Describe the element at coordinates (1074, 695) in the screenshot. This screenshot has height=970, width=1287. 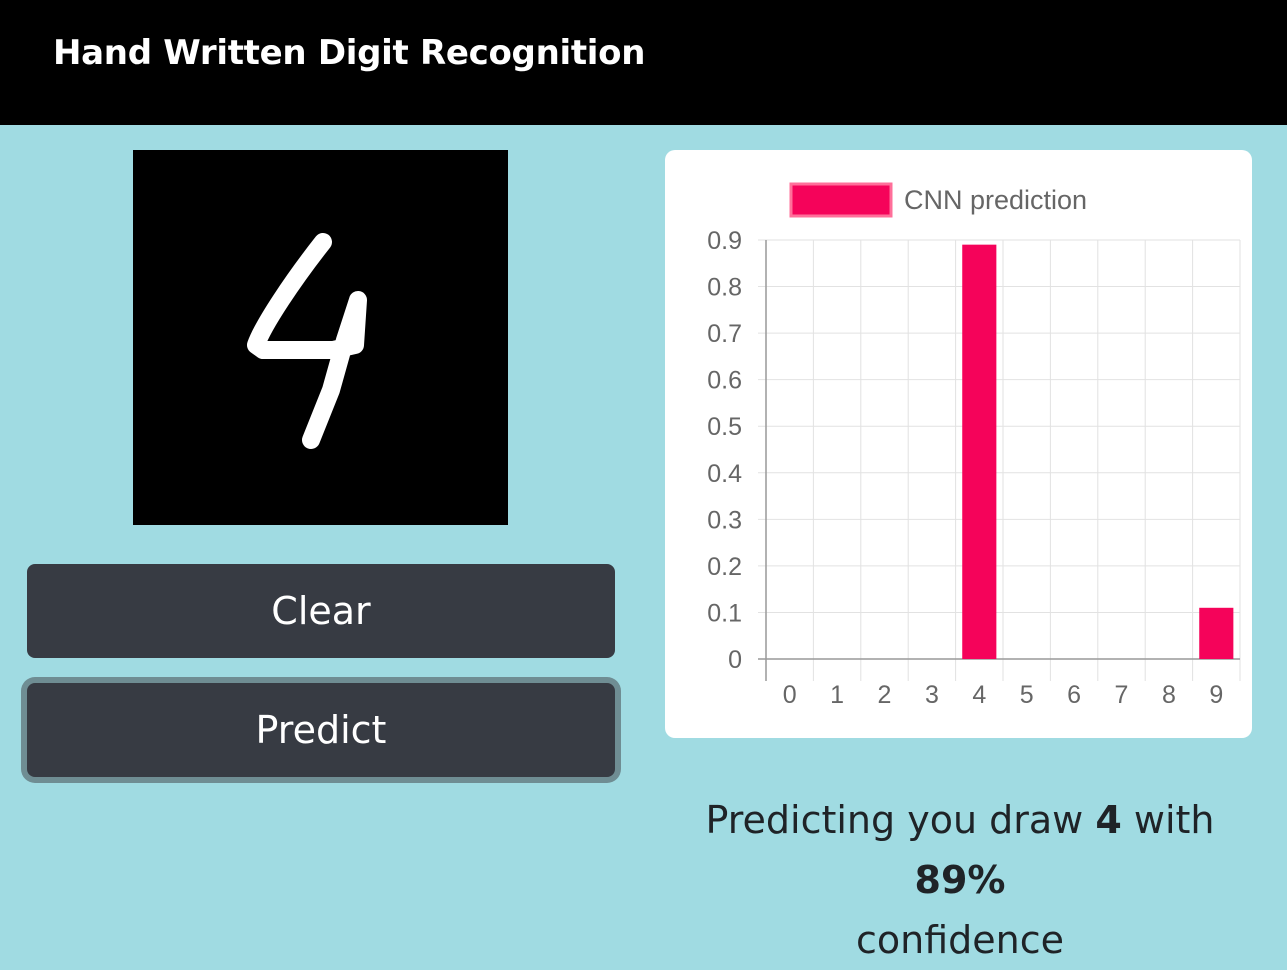
I see `x-tick-label: 6` at that location.